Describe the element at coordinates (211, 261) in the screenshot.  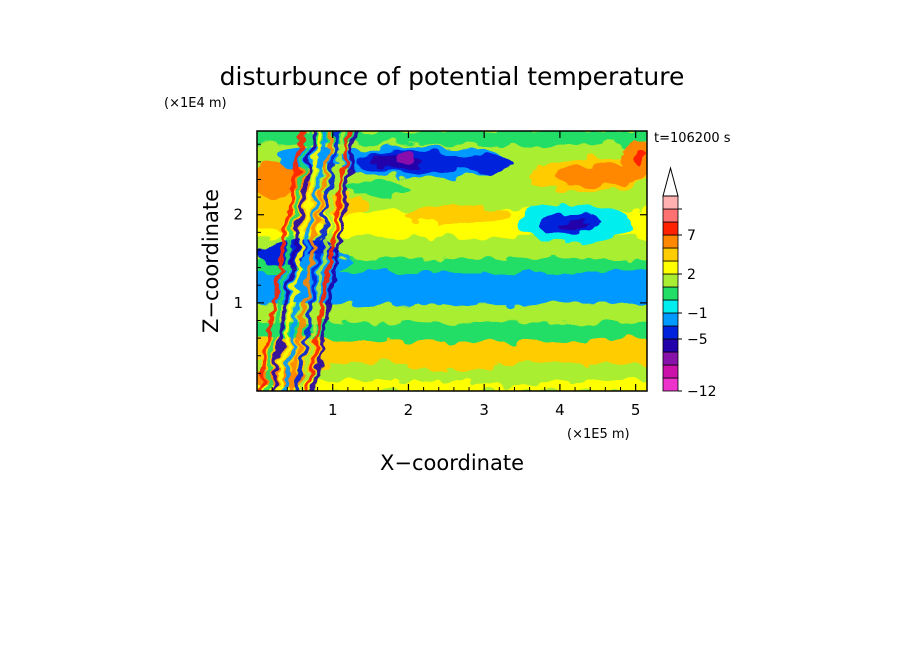
I see `y-axis-label: Z−coordinate` at that location.